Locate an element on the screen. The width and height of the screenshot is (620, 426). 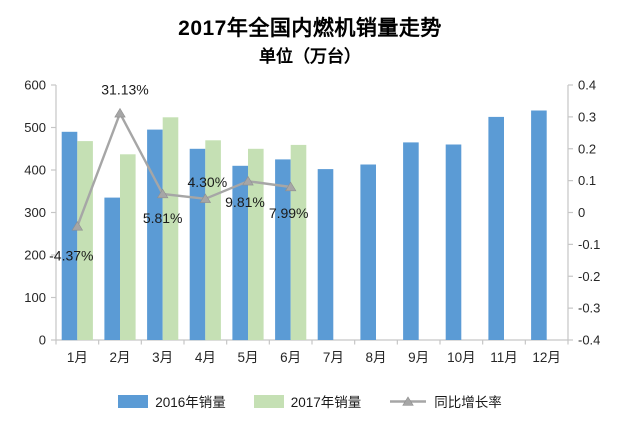
growth-label-6月: 7.99% is located at coordinates (289, 213).